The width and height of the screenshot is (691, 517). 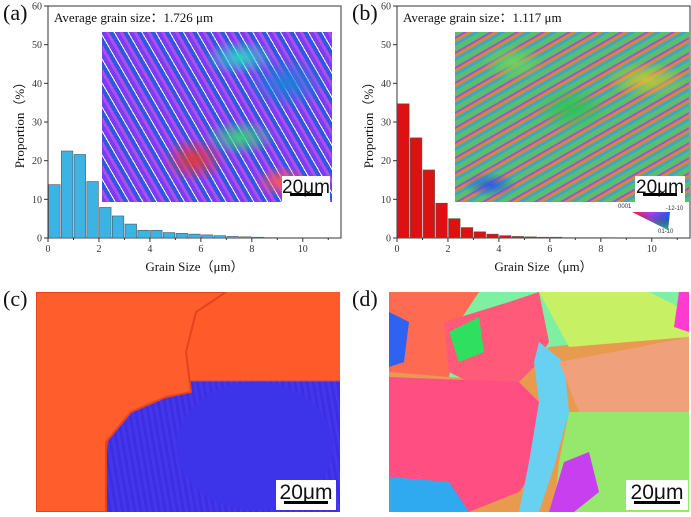 I want to click on chart1-y-tick-label: 50, so click(x=386, y=45).